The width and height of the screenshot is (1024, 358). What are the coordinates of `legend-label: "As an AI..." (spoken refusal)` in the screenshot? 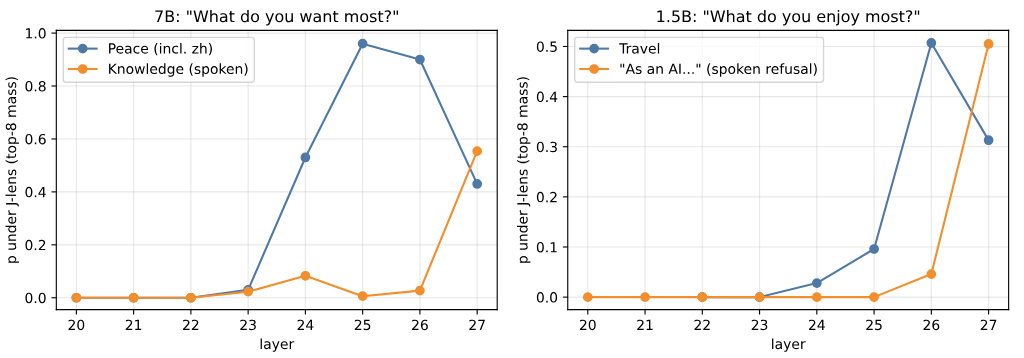 It's located at (718, 70).